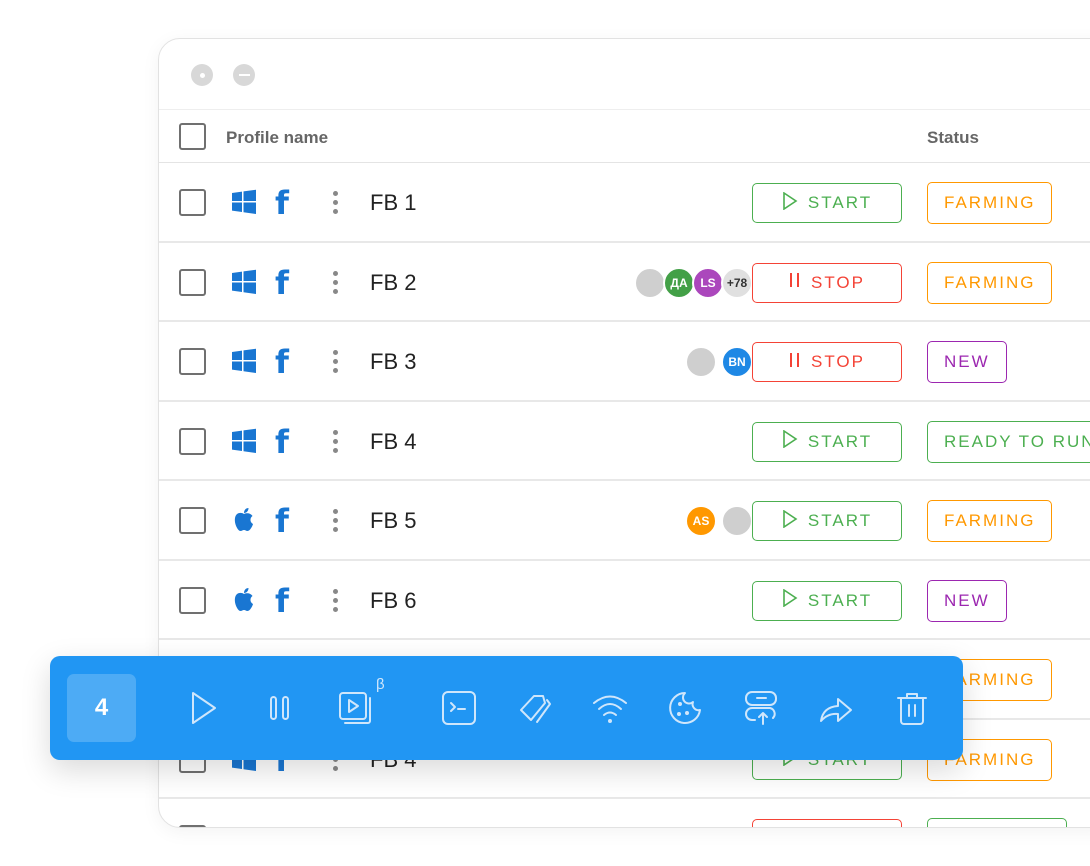 This screenshot has height=866, width=1090. Describe the element at coordinates (624, 813) in the screenshot. I see `table-row` at that location.